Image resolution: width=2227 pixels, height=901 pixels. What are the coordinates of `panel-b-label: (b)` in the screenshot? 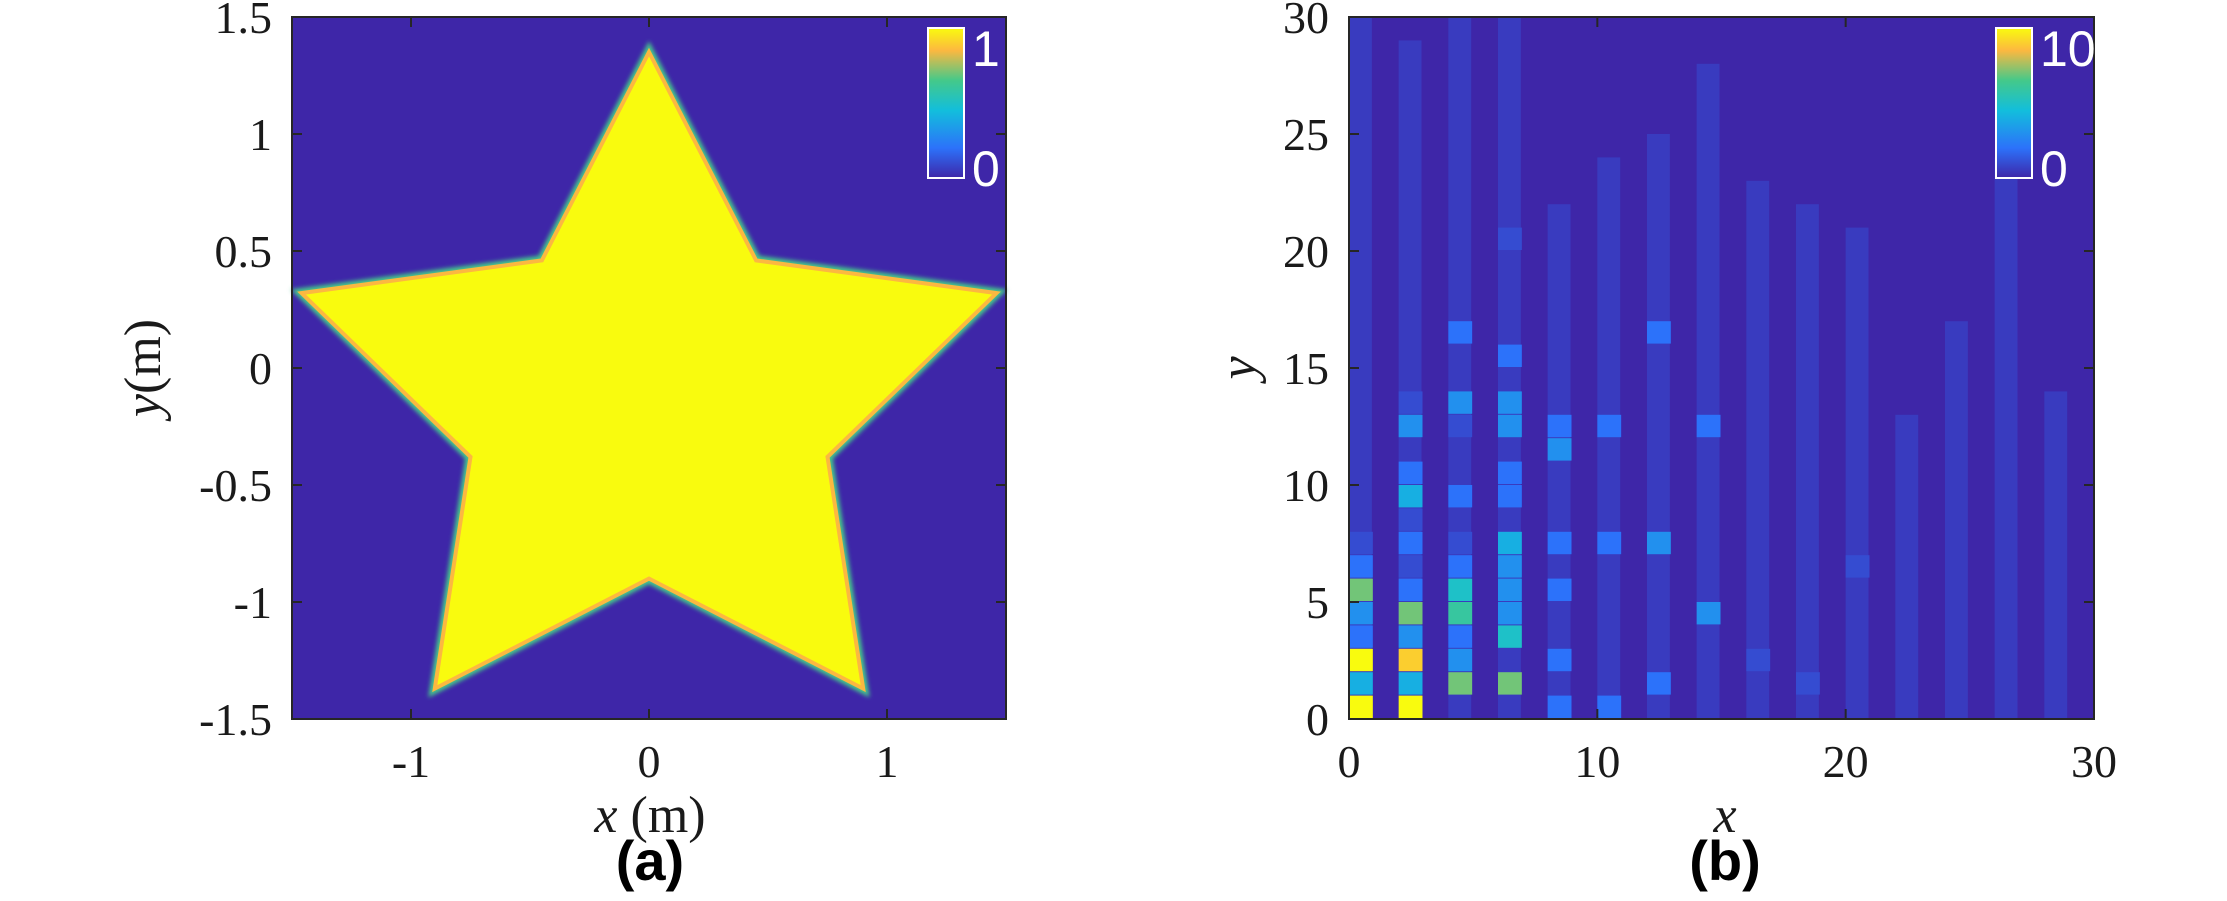 It's located at (1725, 860).